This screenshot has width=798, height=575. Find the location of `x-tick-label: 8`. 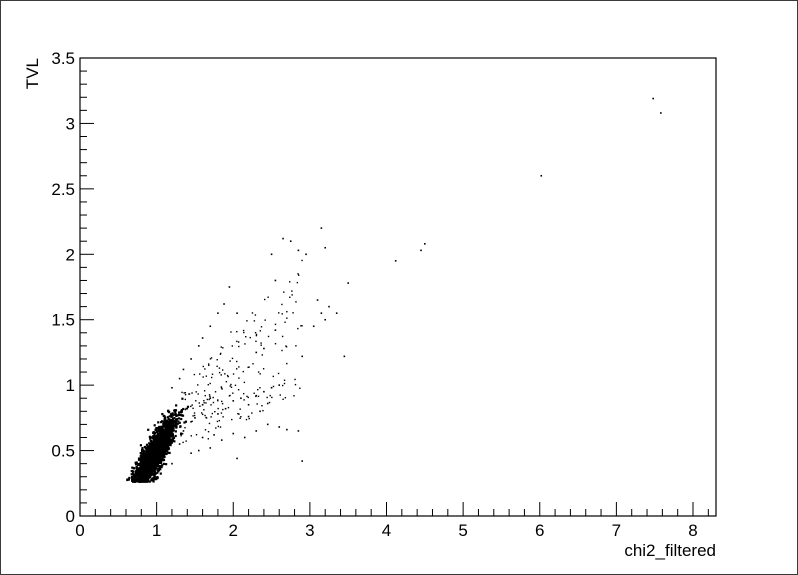

x-tick-label: 8 is located at coordinates (692, 530).